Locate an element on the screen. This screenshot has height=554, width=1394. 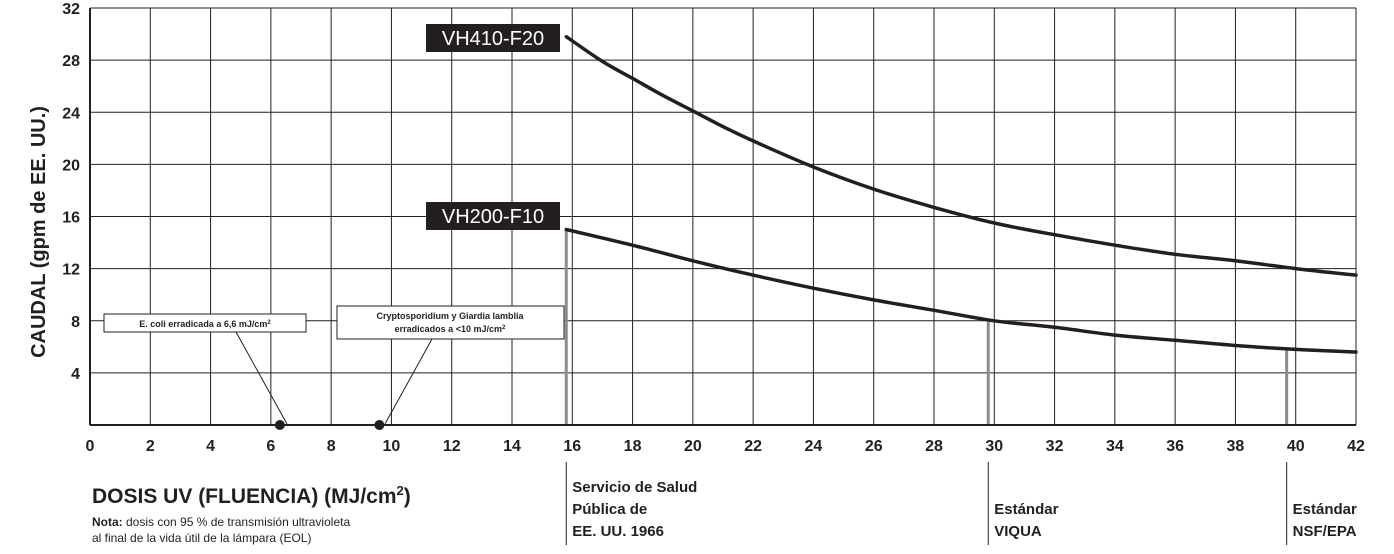
x-tick-label: 14 is located at coordinates (512, 446).